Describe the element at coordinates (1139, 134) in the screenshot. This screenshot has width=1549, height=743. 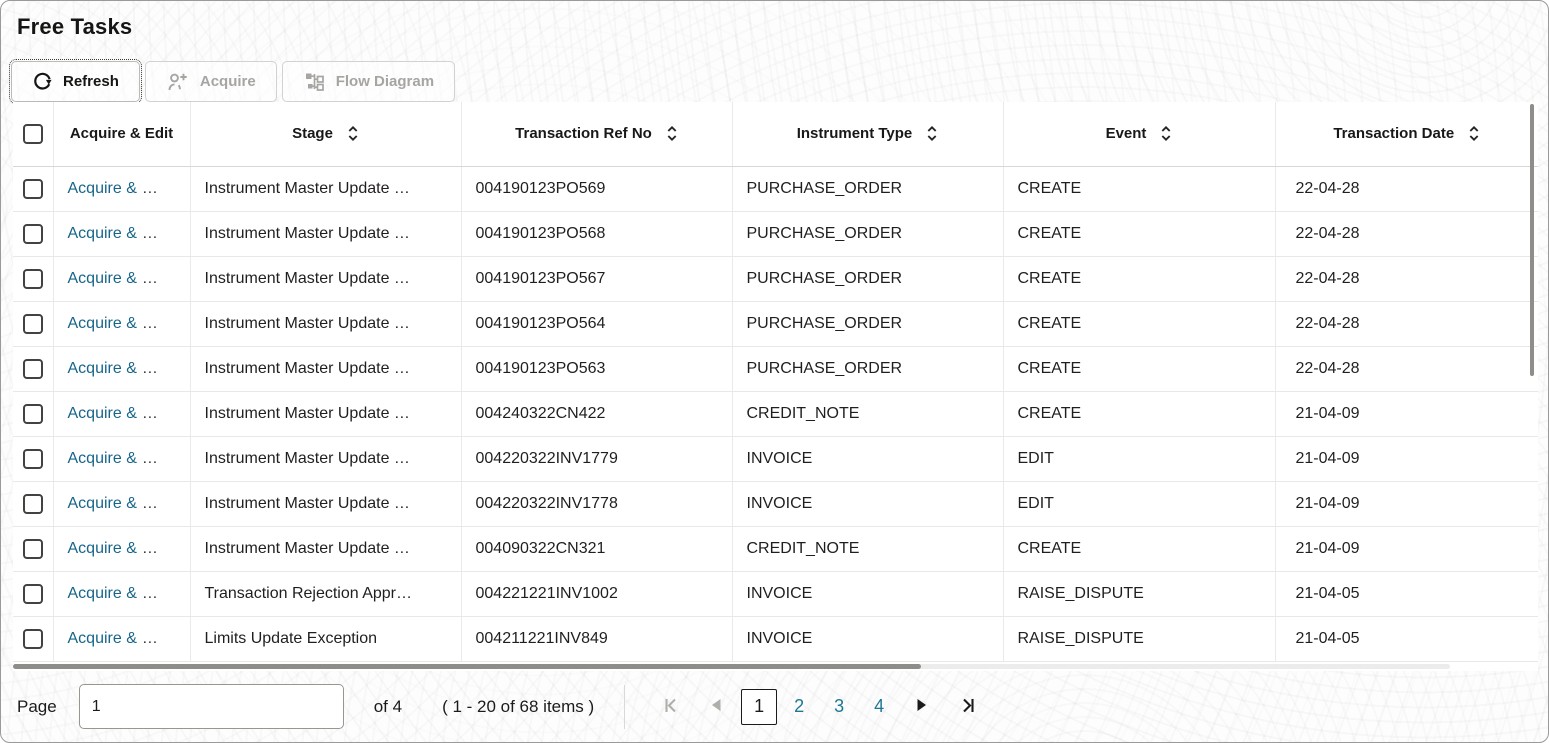
I see `column-header-event: Event` at that location.